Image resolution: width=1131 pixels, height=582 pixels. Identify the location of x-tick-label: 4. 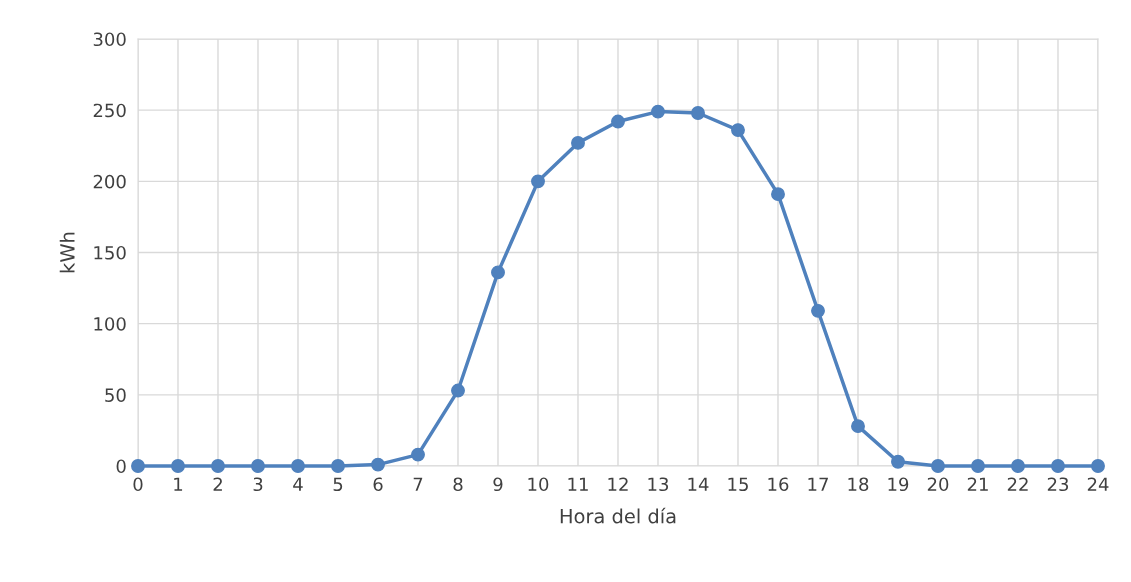
(298, 484).